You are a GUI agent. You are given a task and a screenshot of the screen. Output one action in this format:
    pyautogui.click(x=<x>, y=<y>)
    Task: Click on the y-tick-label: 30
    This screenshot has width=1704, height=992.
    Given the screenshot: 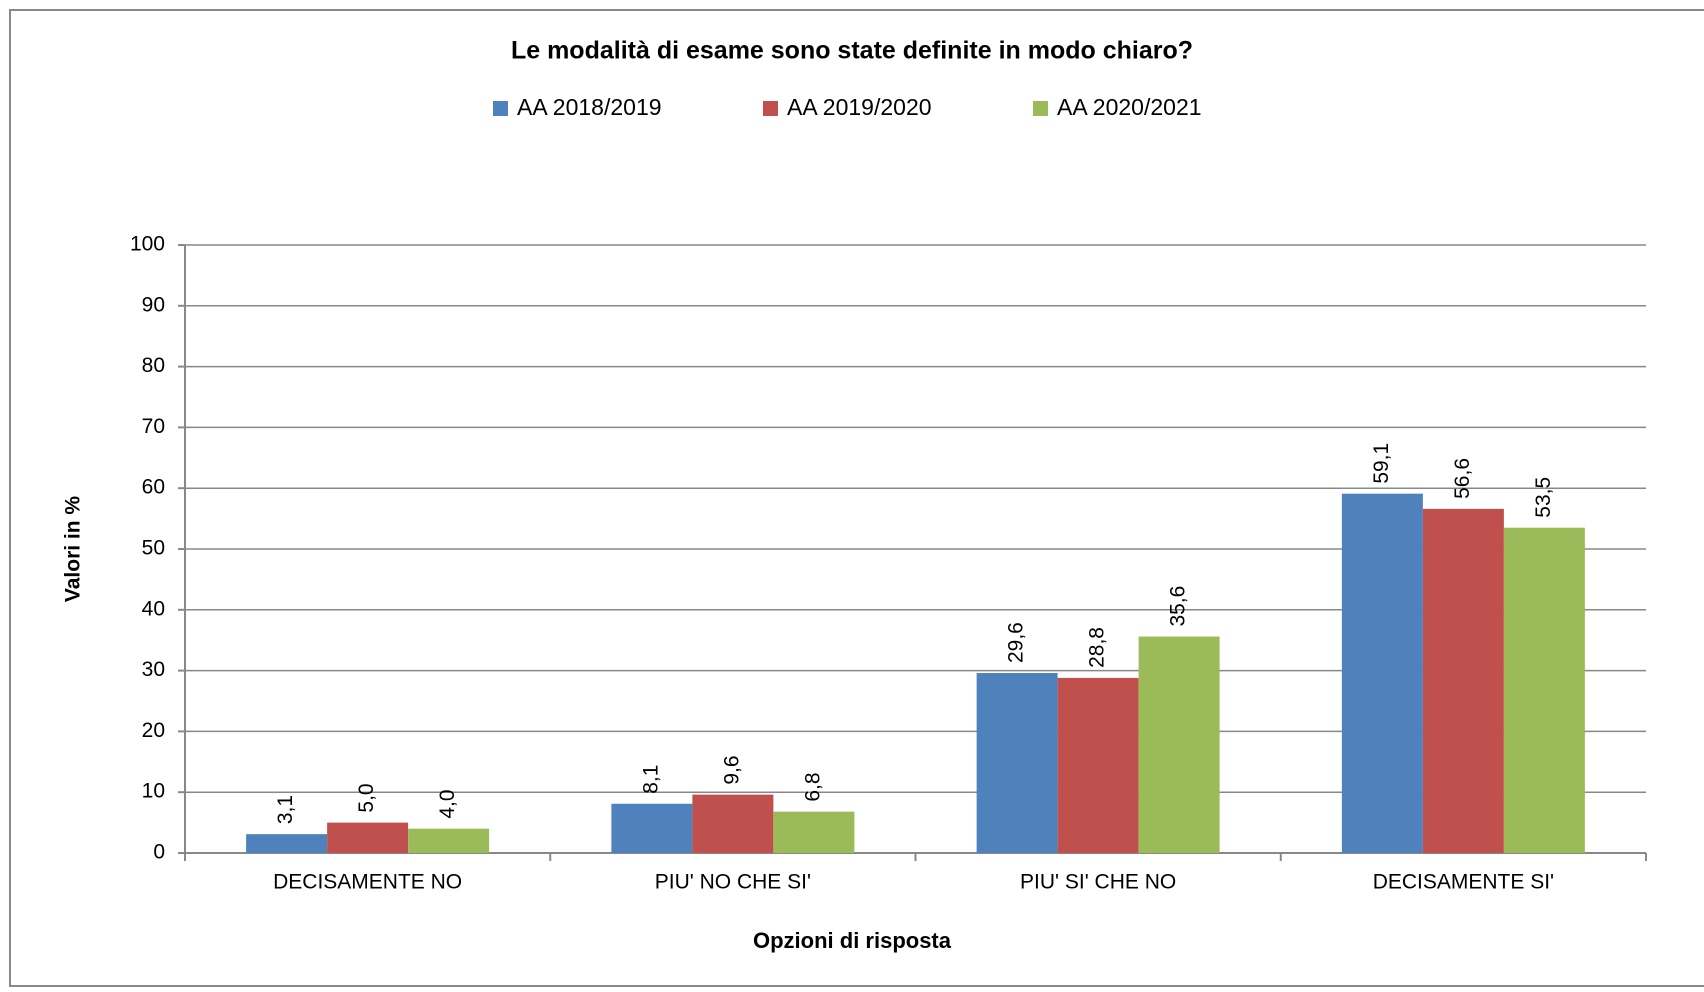 What is the action you would take?
    pyautogui.click(x=153, y=669)
    